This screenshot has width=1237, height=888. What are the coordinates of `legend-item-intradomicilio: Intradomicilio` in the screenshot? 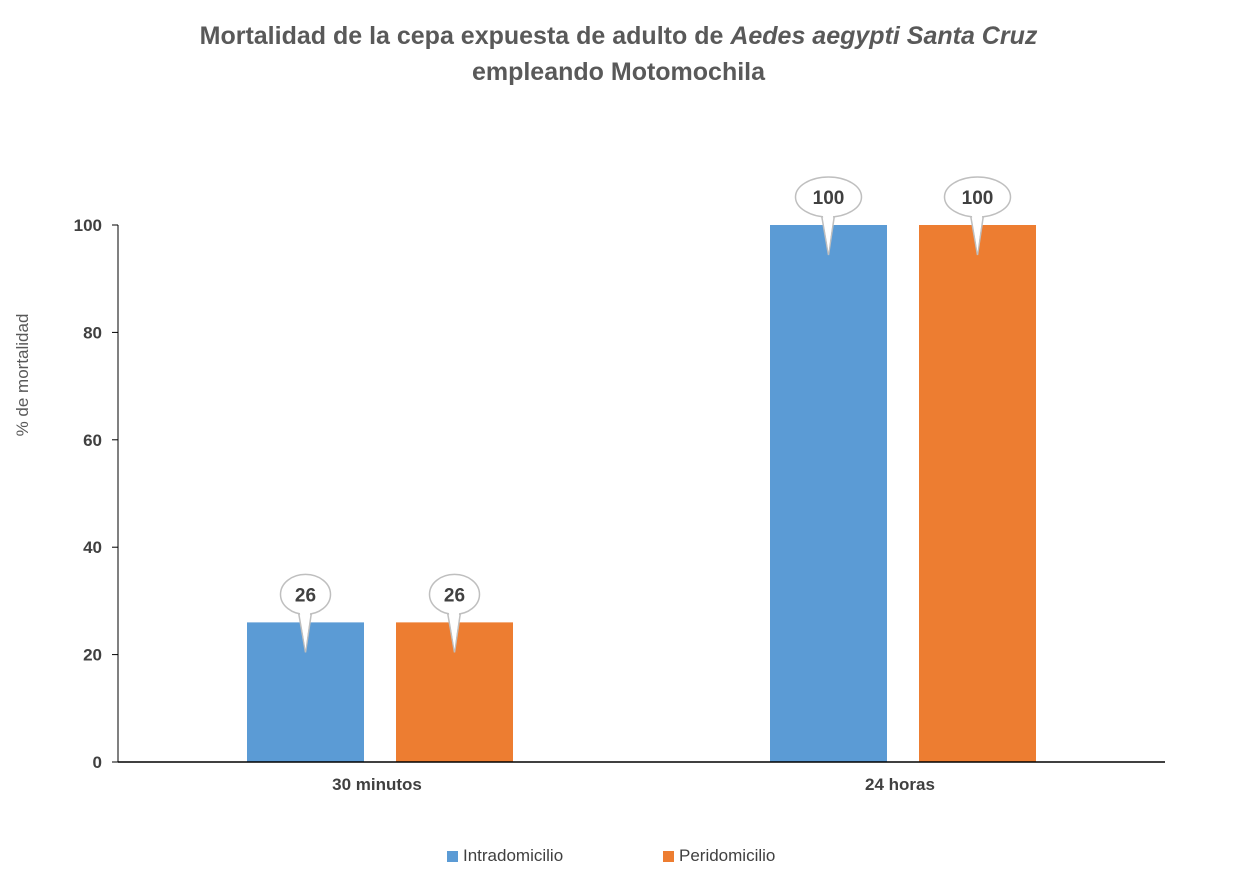 It's located at (505, 856).